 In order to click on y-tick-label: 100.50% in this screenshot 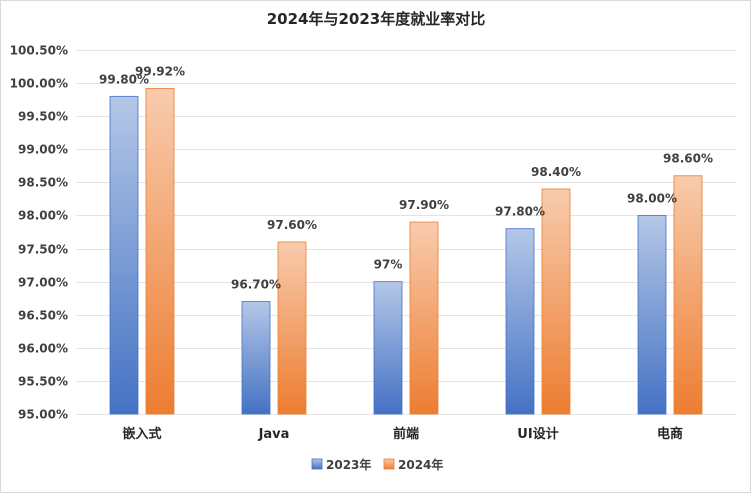, I will do `click(39, 51)`.